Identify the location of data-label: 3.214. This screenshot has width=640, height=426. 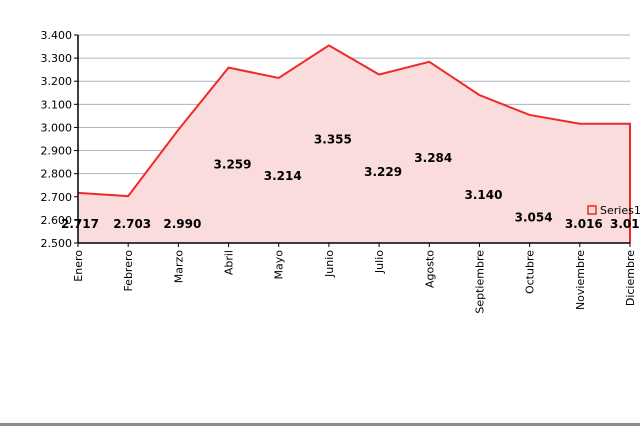
(283, 176).